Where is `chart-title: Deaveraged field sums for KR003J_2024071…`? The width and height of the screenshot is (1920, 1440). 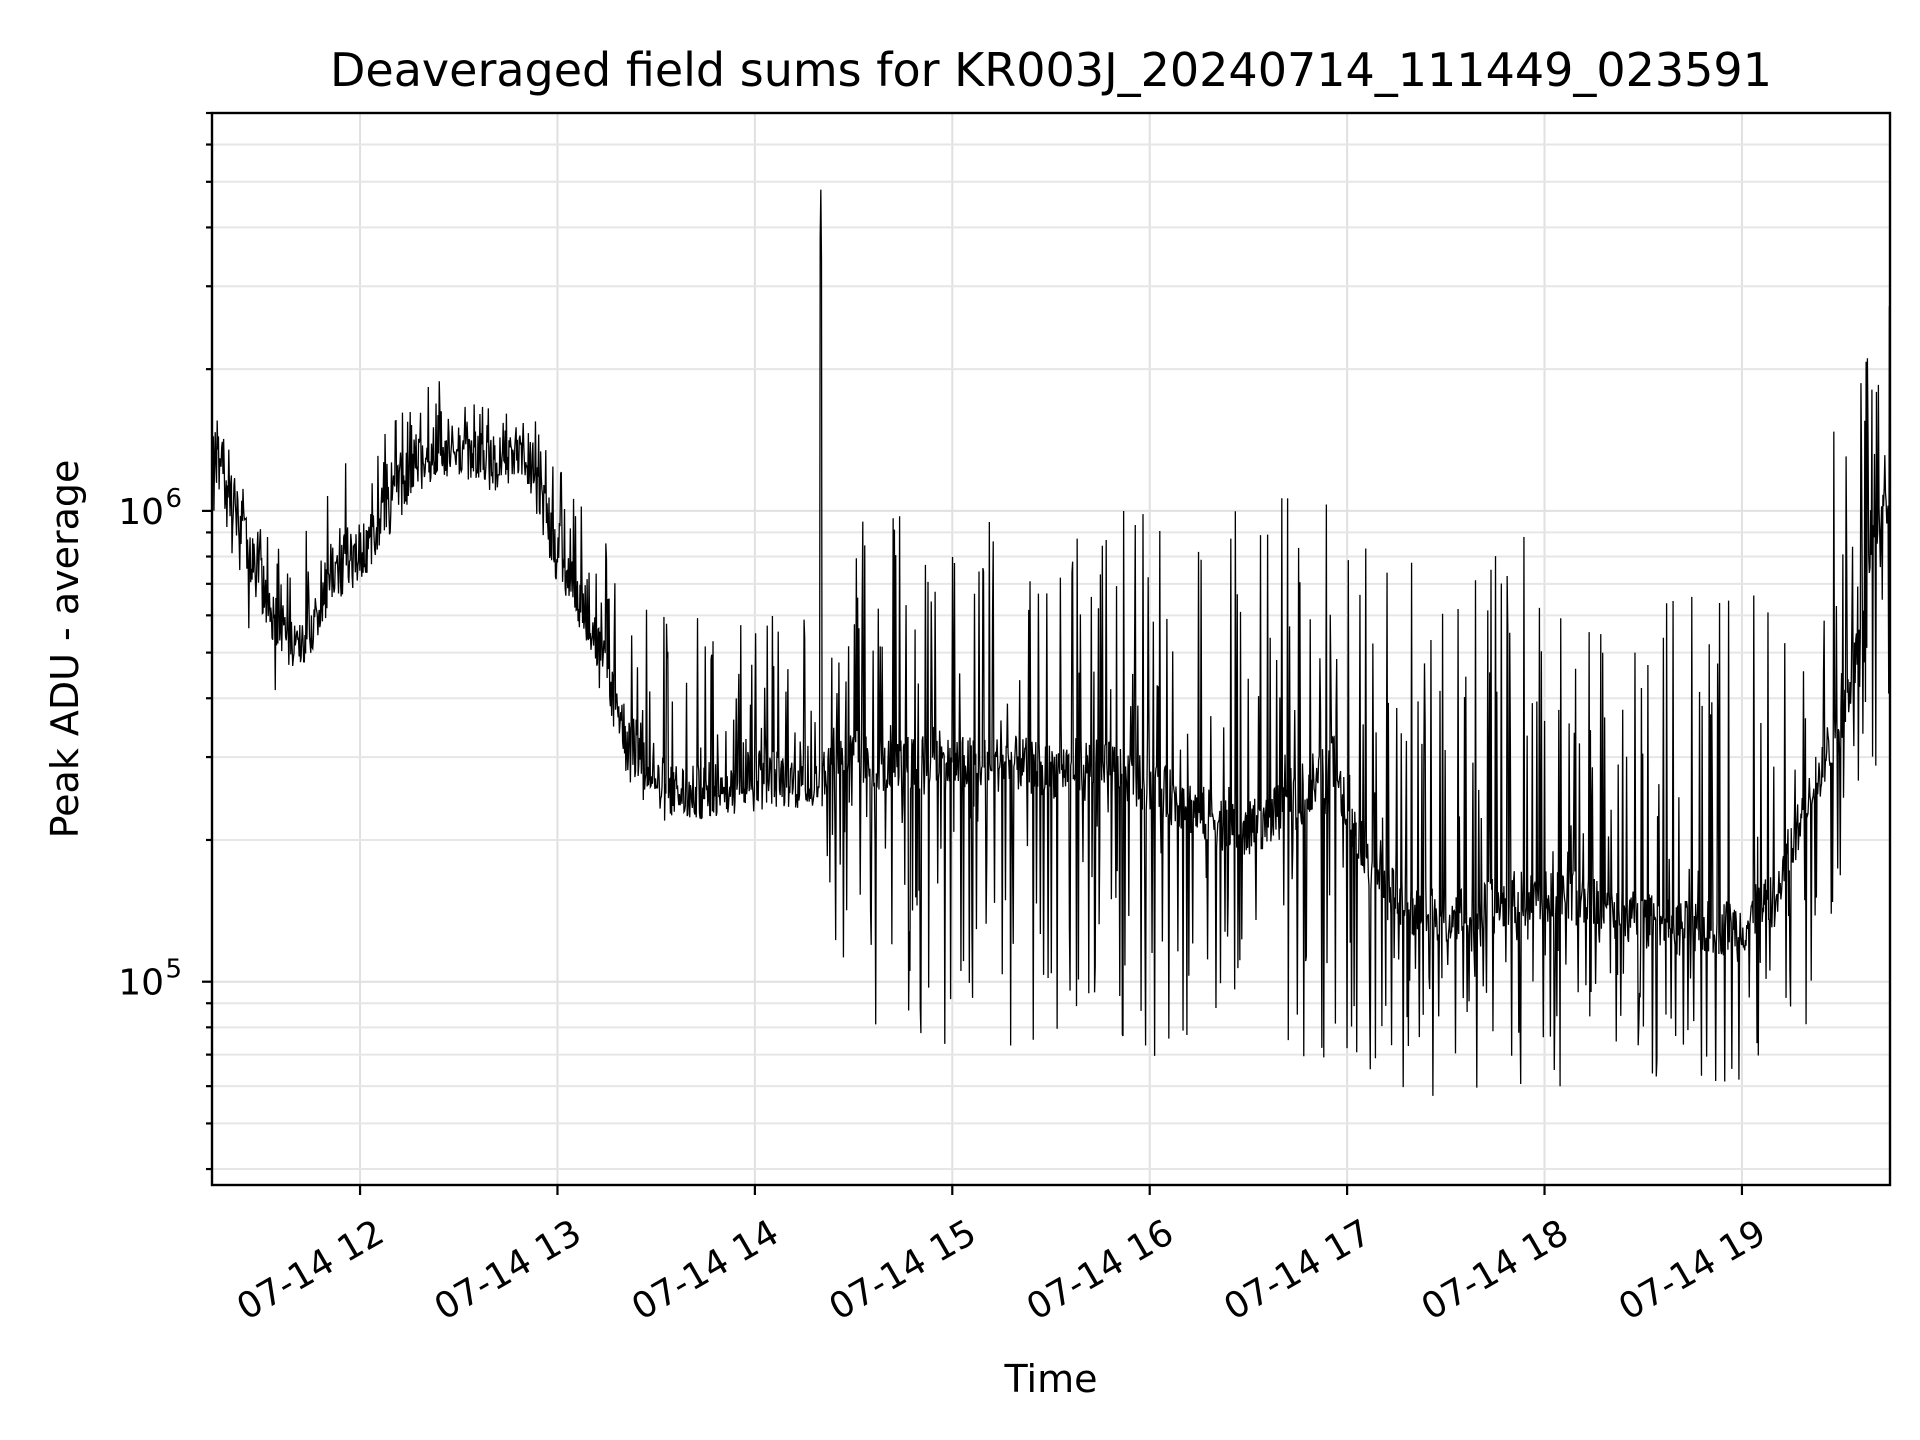 chart-title: Deaveraged field sums for KR003J_2024071… is located at coordinates (1051, 70).